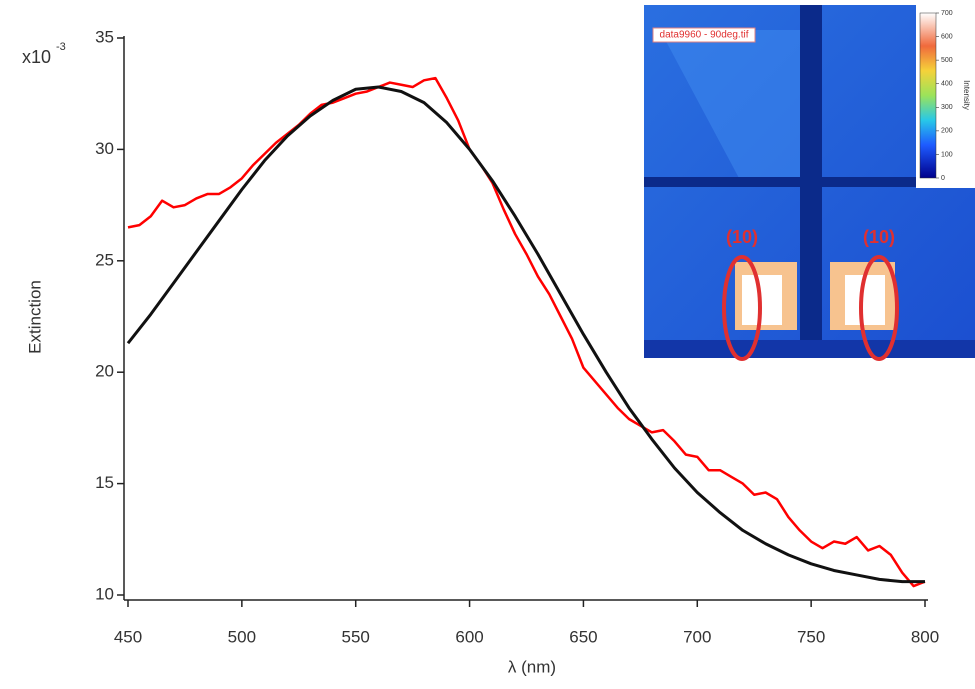 The width and height of the screenshot is (975, 689). I want to click on file-label: data9960 - 90deg.tif, so click(704, 35).